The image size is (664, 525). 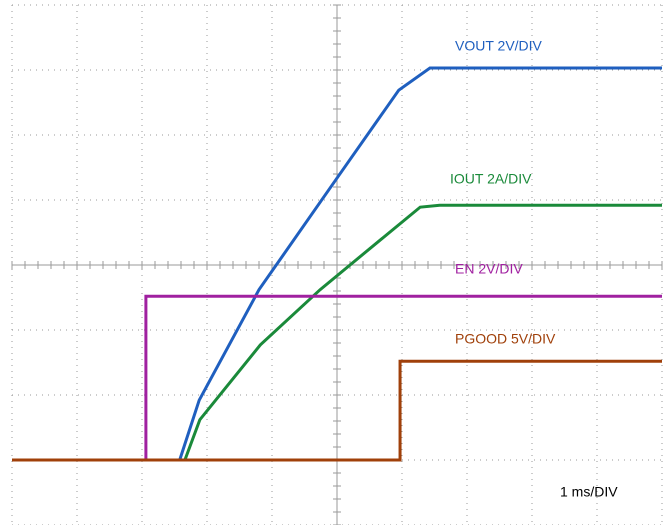 What do you see at coordinates (589, 492) in the screenshot?
I see `time-scale-label: 1 ms/DIV` at bounding box center [589, 492].